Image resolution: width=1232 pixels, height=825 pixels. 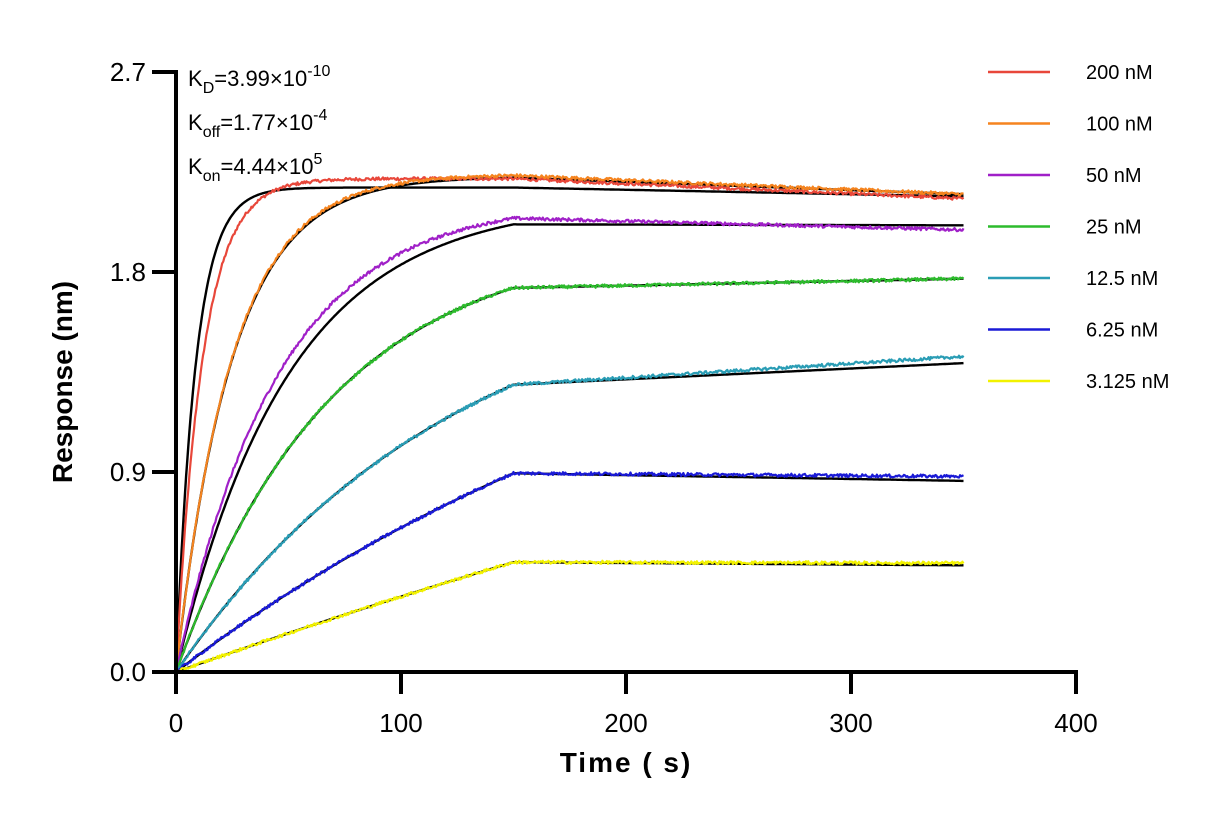 I want to click on legend-label-50-nm: 50 nM, so click(x=1114, y=176).